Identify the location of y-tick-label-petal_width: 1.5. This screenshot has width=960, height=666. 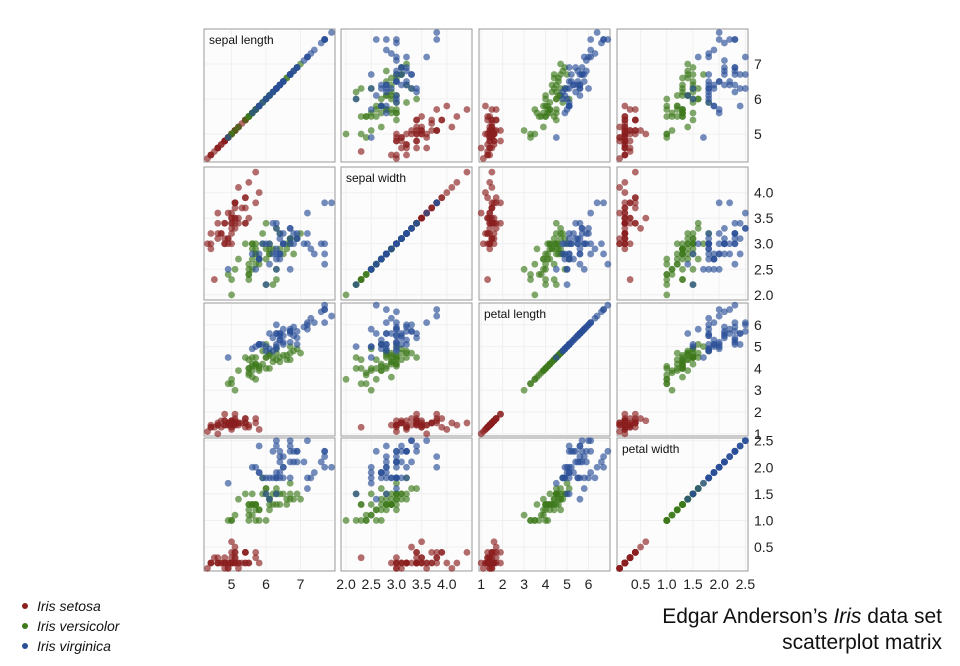
(764, 494).